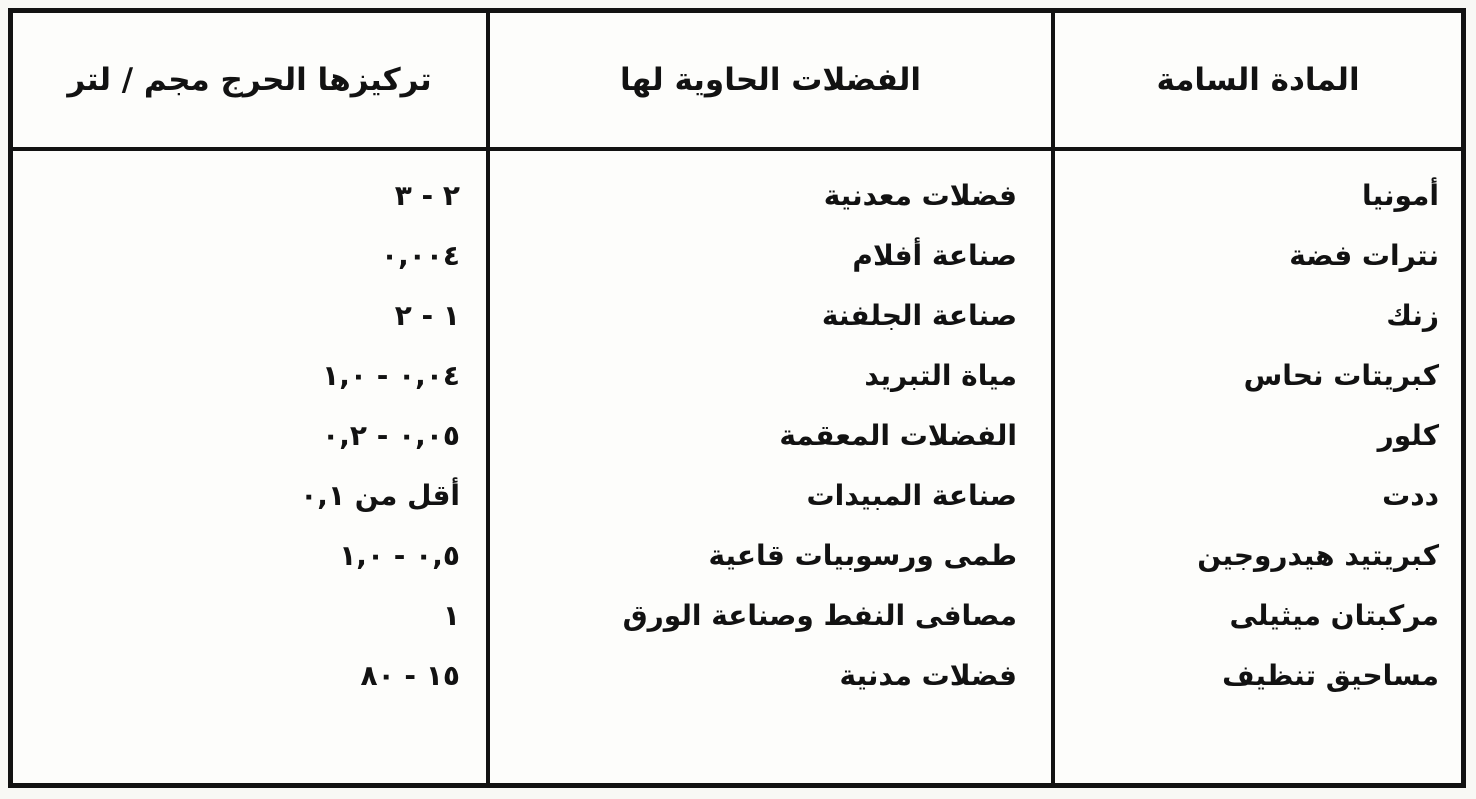 Image resolution: width=1476 pixels, height=799 pixels. Describe the element at coordinates (940, 375) in the screenshot. I see `wastes-cell: مياة التبريد` at that location.